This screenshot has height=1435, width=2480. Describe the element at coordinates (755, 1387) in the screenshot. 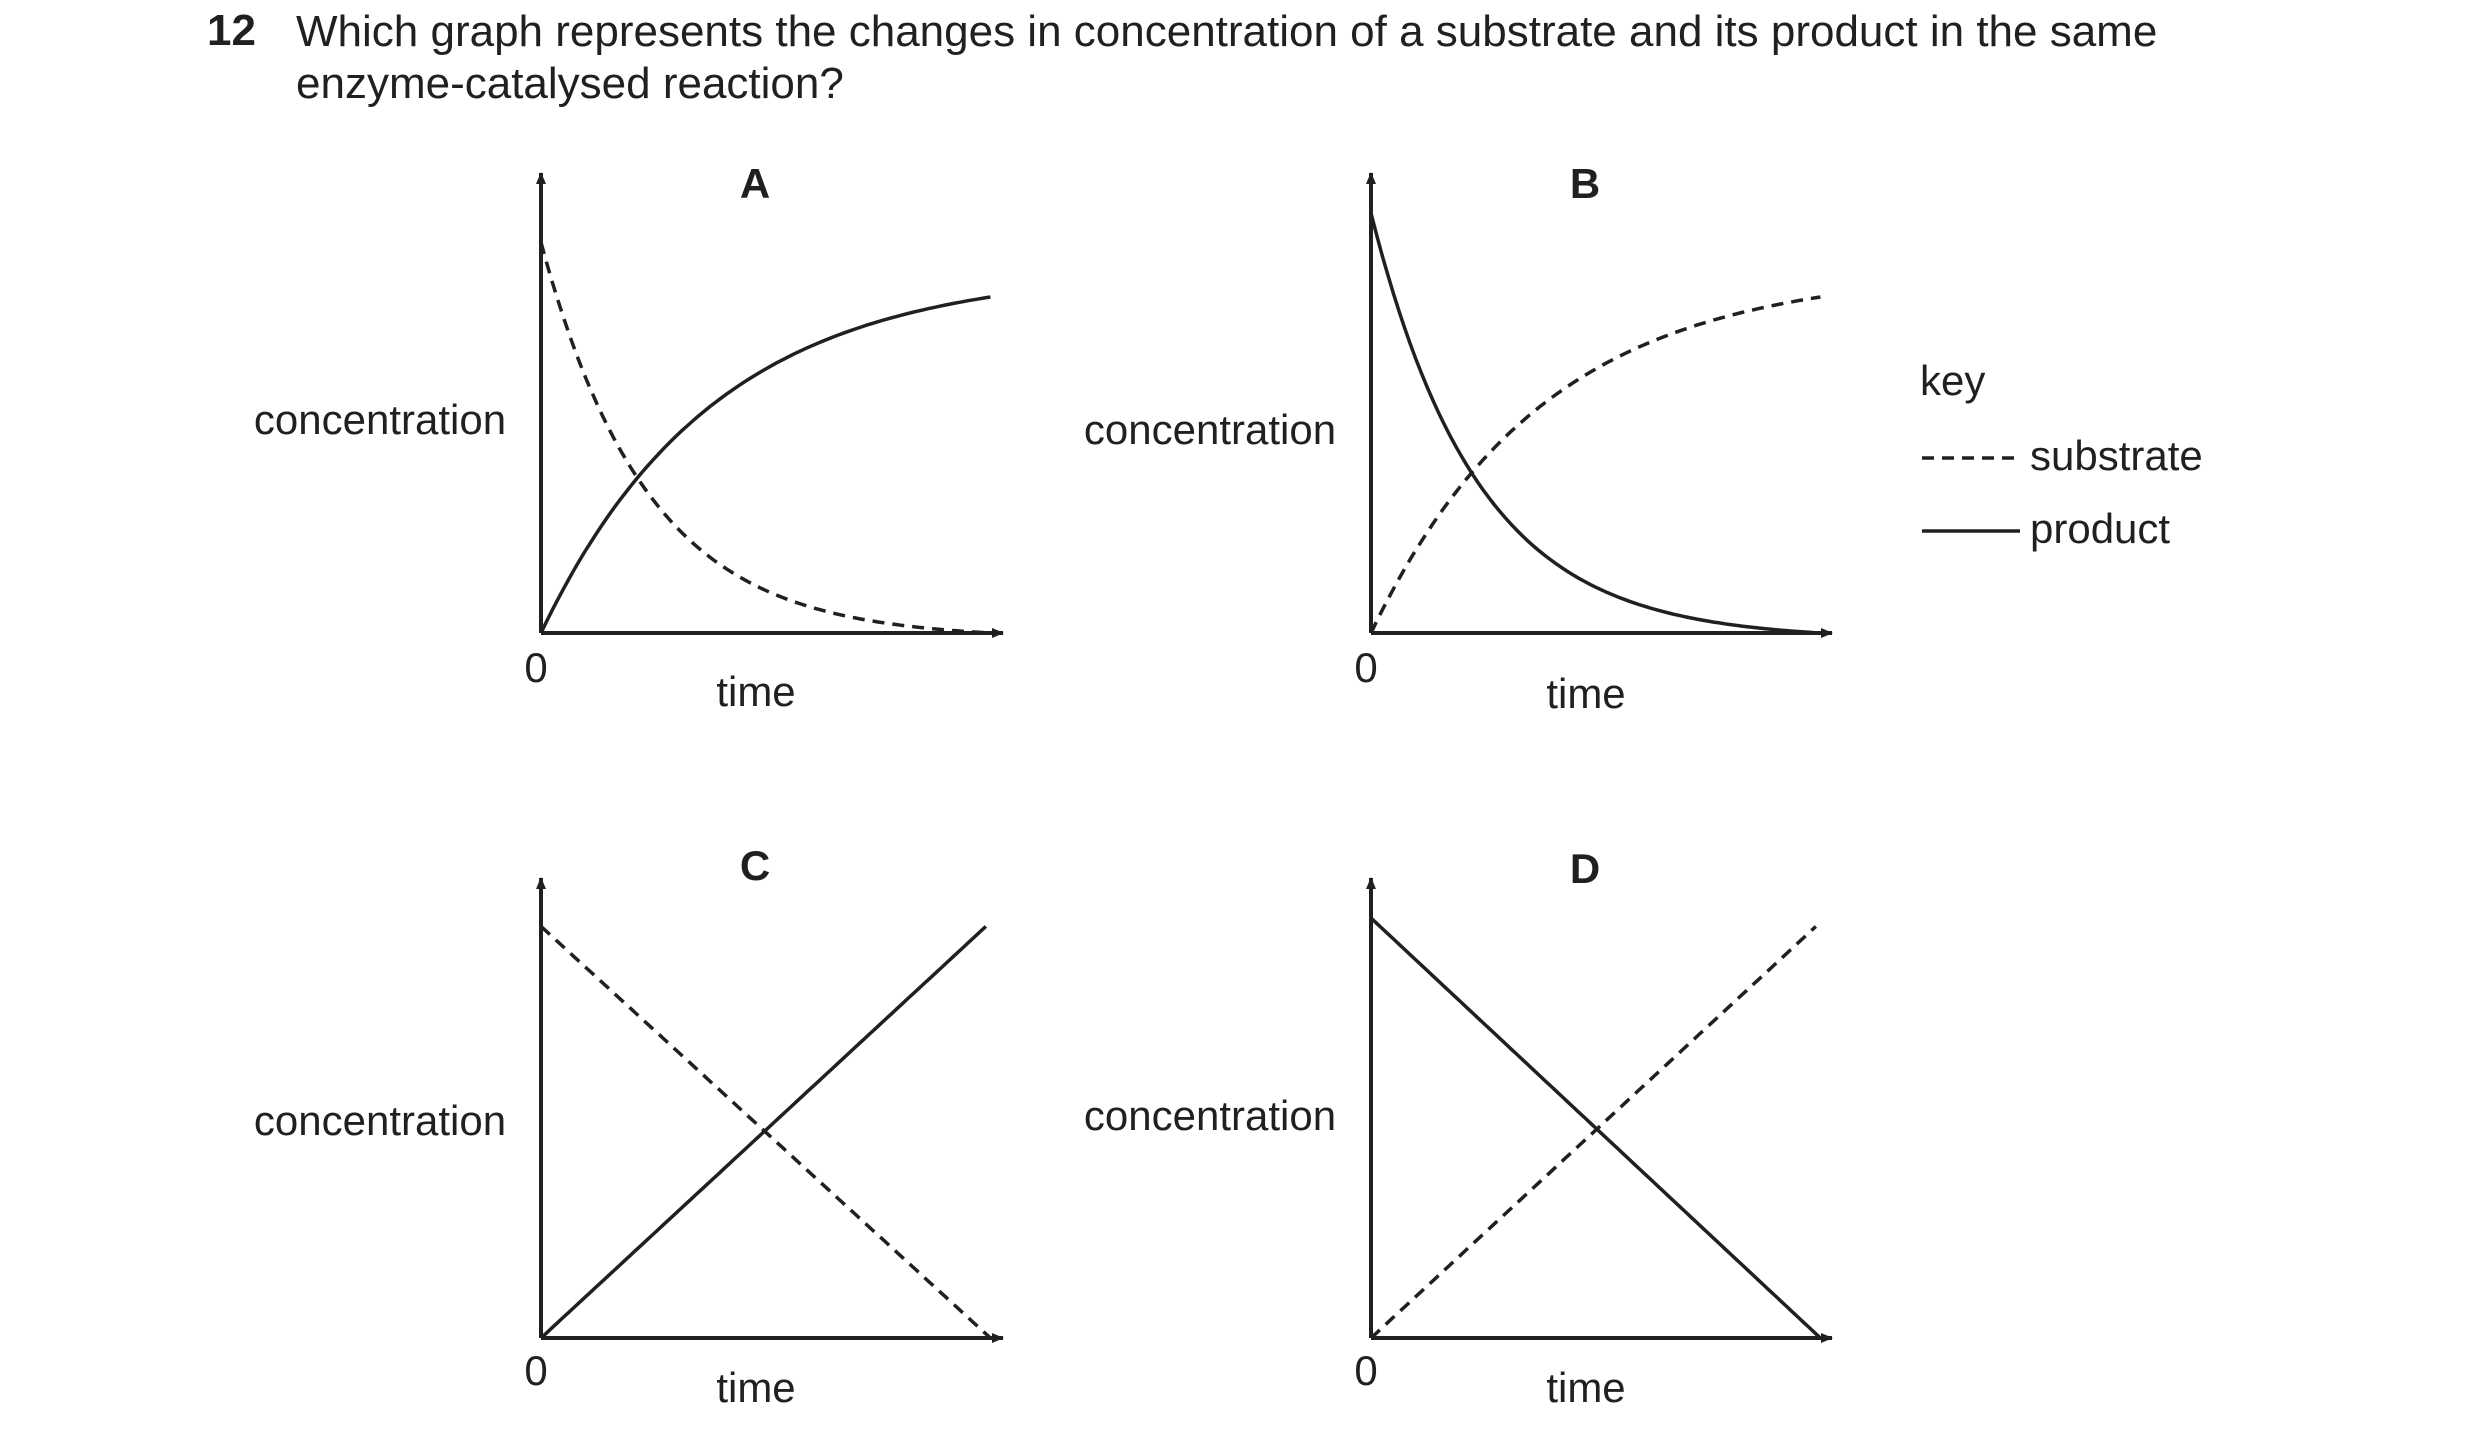

I see `graph-c-x-axis-label: time` at that location.